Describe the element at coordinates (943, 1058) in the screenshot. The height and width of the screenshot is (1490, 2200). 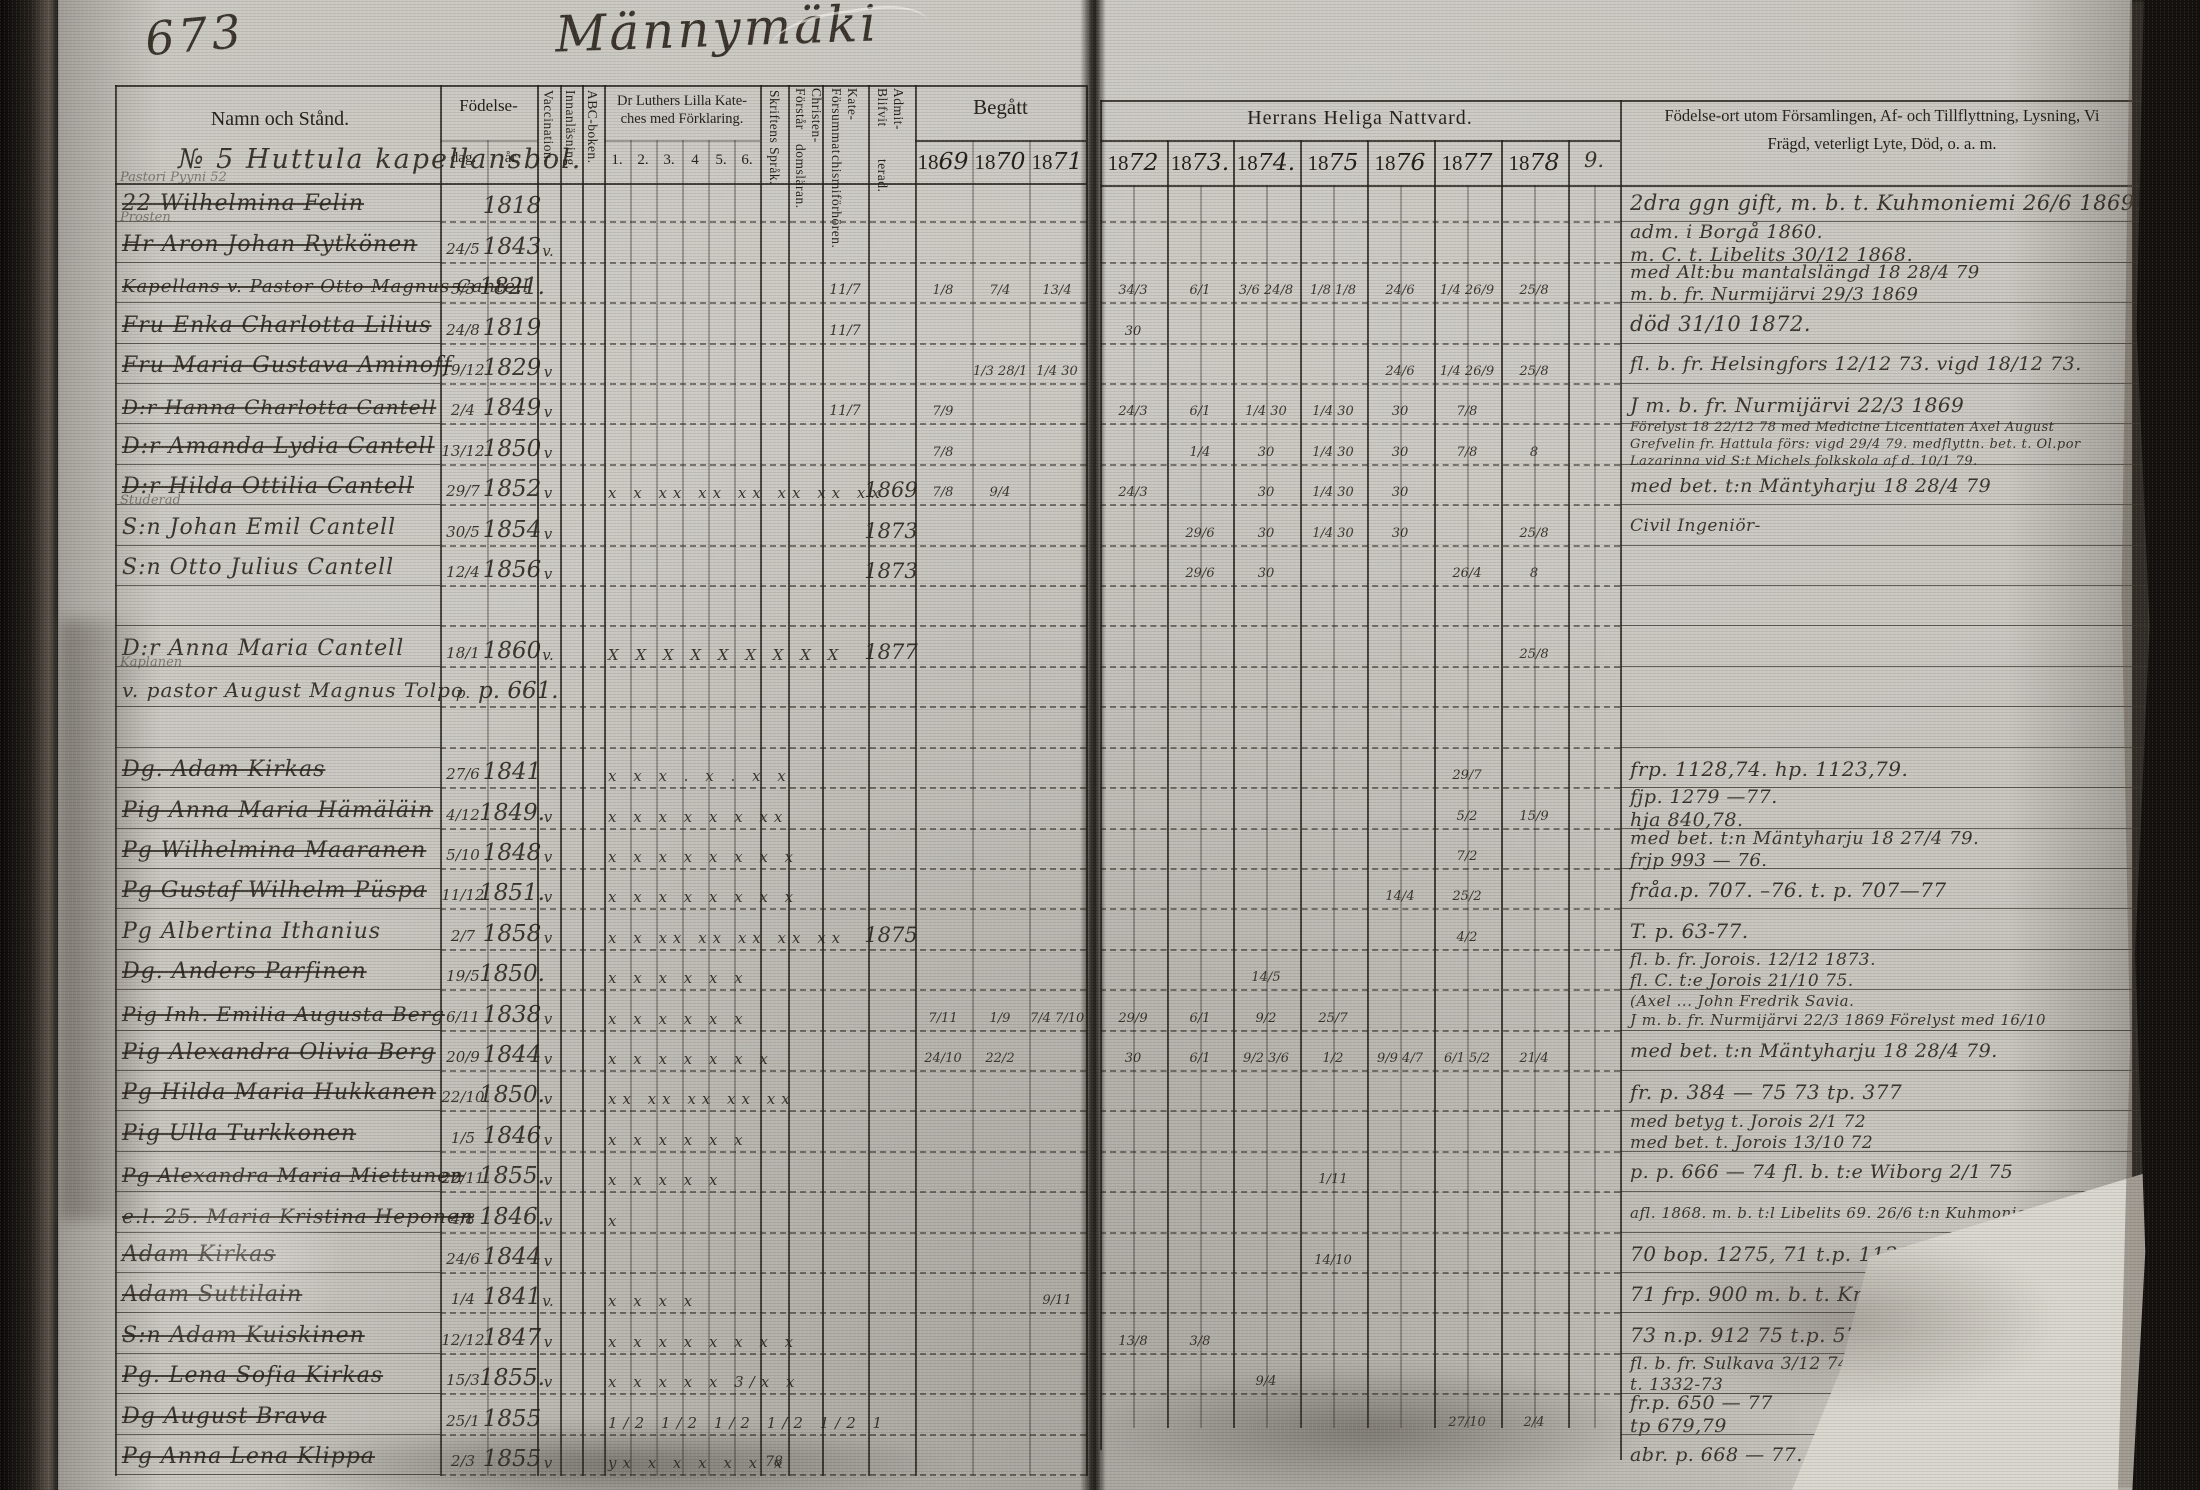
I see `communion-left-cell: 24/10` at that location.